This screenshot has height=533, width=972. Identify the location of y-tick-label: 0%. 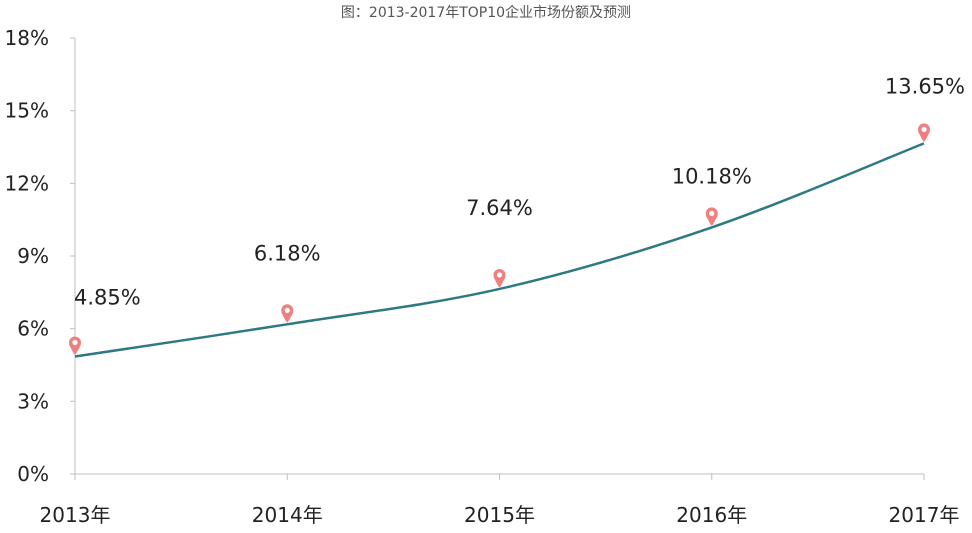
(33, 474).